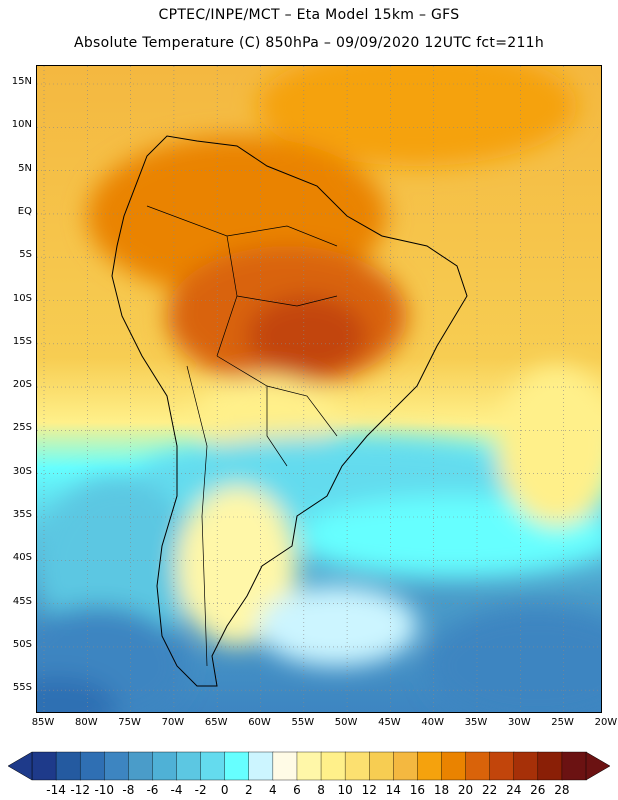  I want to click on coldest-field, so click(77, 694).